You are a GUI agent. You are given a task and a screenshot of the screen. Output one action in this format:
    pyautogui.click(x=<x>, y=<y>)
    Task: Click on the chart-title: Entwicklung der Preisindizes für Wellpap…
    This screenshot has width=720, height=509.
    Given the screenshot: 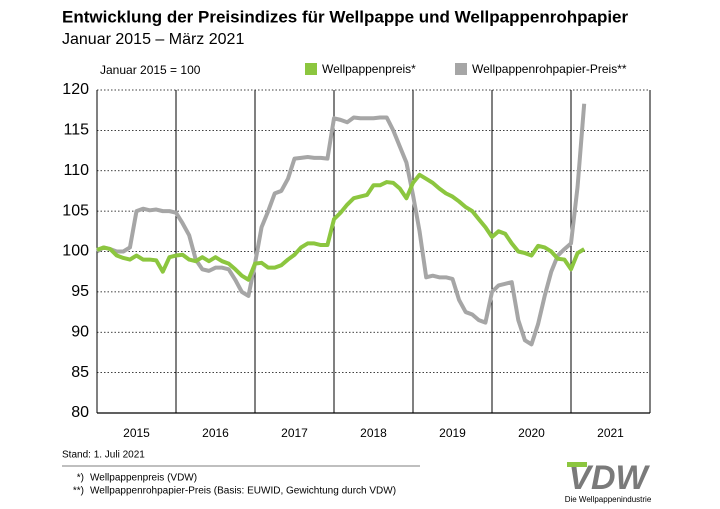 What is the action you would take?
    pyautogui.click(x=345, y=16)
    